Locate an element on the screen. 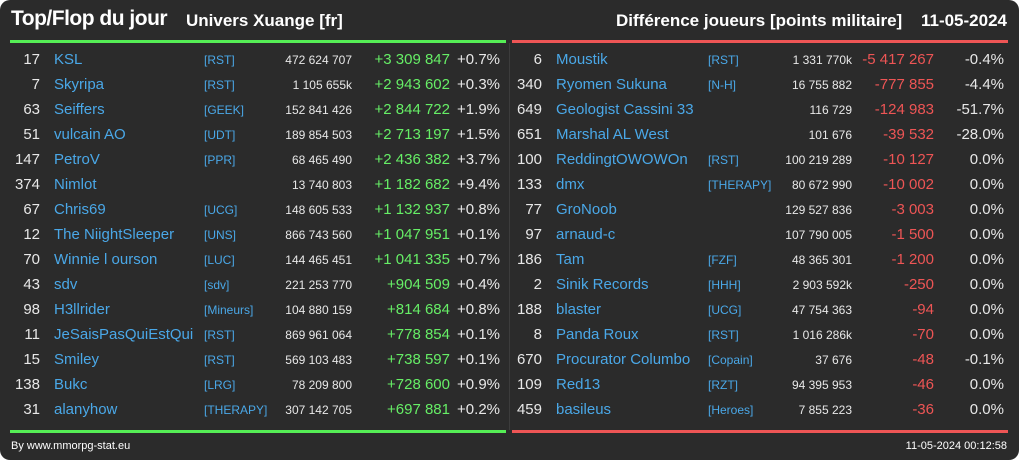 This screenshot has height=460, width=1019. top-row: 15 Smiley [RST] 569 103 483 +738 597 +0.1% is located at coordinates (258, 360).